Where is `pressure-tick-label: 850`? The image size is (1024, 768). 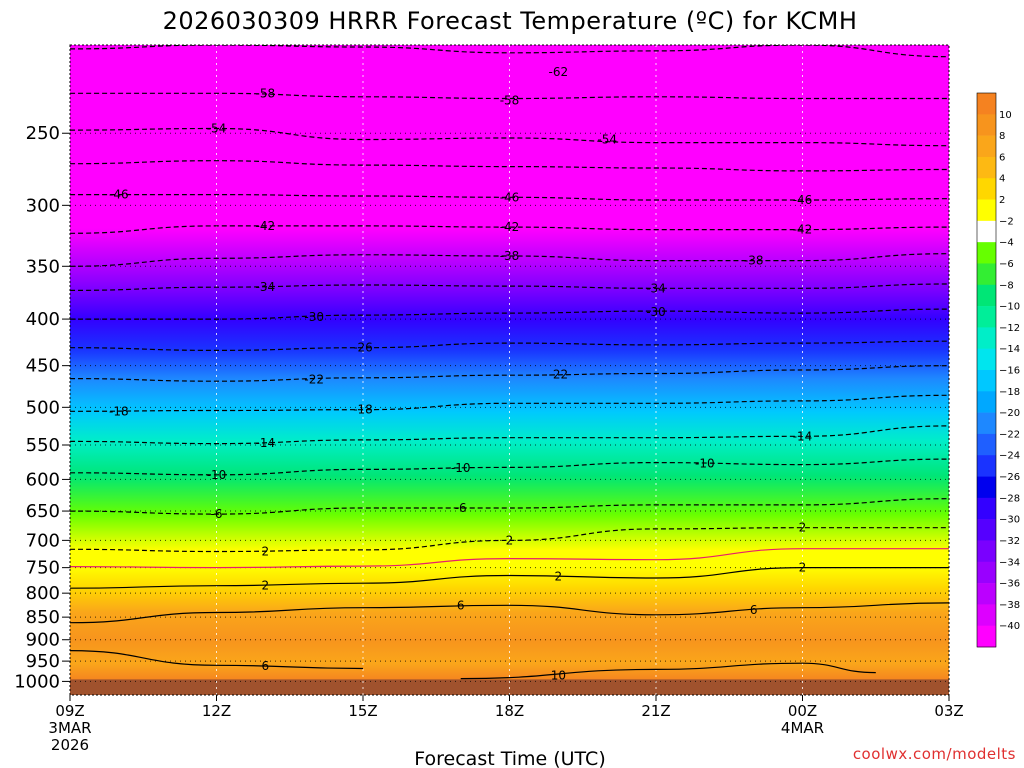 pressure-tick-label: 850 is located at coordinates (43, 617).